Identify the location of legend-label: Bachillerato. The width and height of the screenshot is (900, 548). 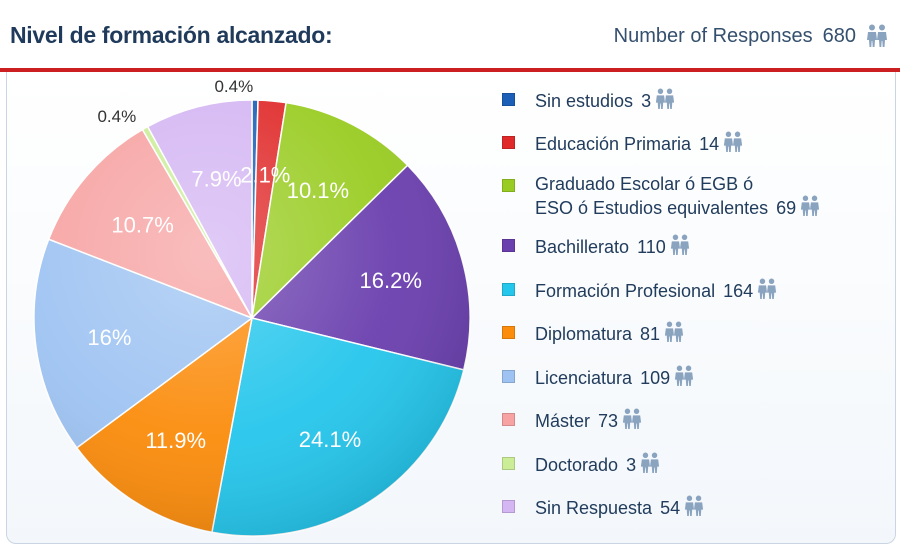
(582, 247).